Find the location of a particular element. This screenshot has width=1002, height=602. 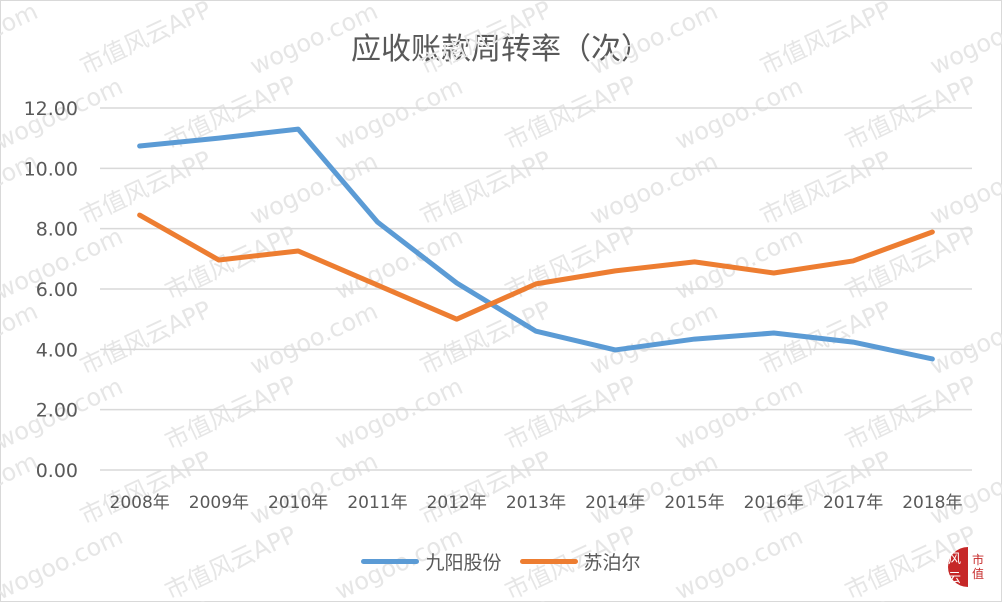

series-line is located at coordinates (536, 267).